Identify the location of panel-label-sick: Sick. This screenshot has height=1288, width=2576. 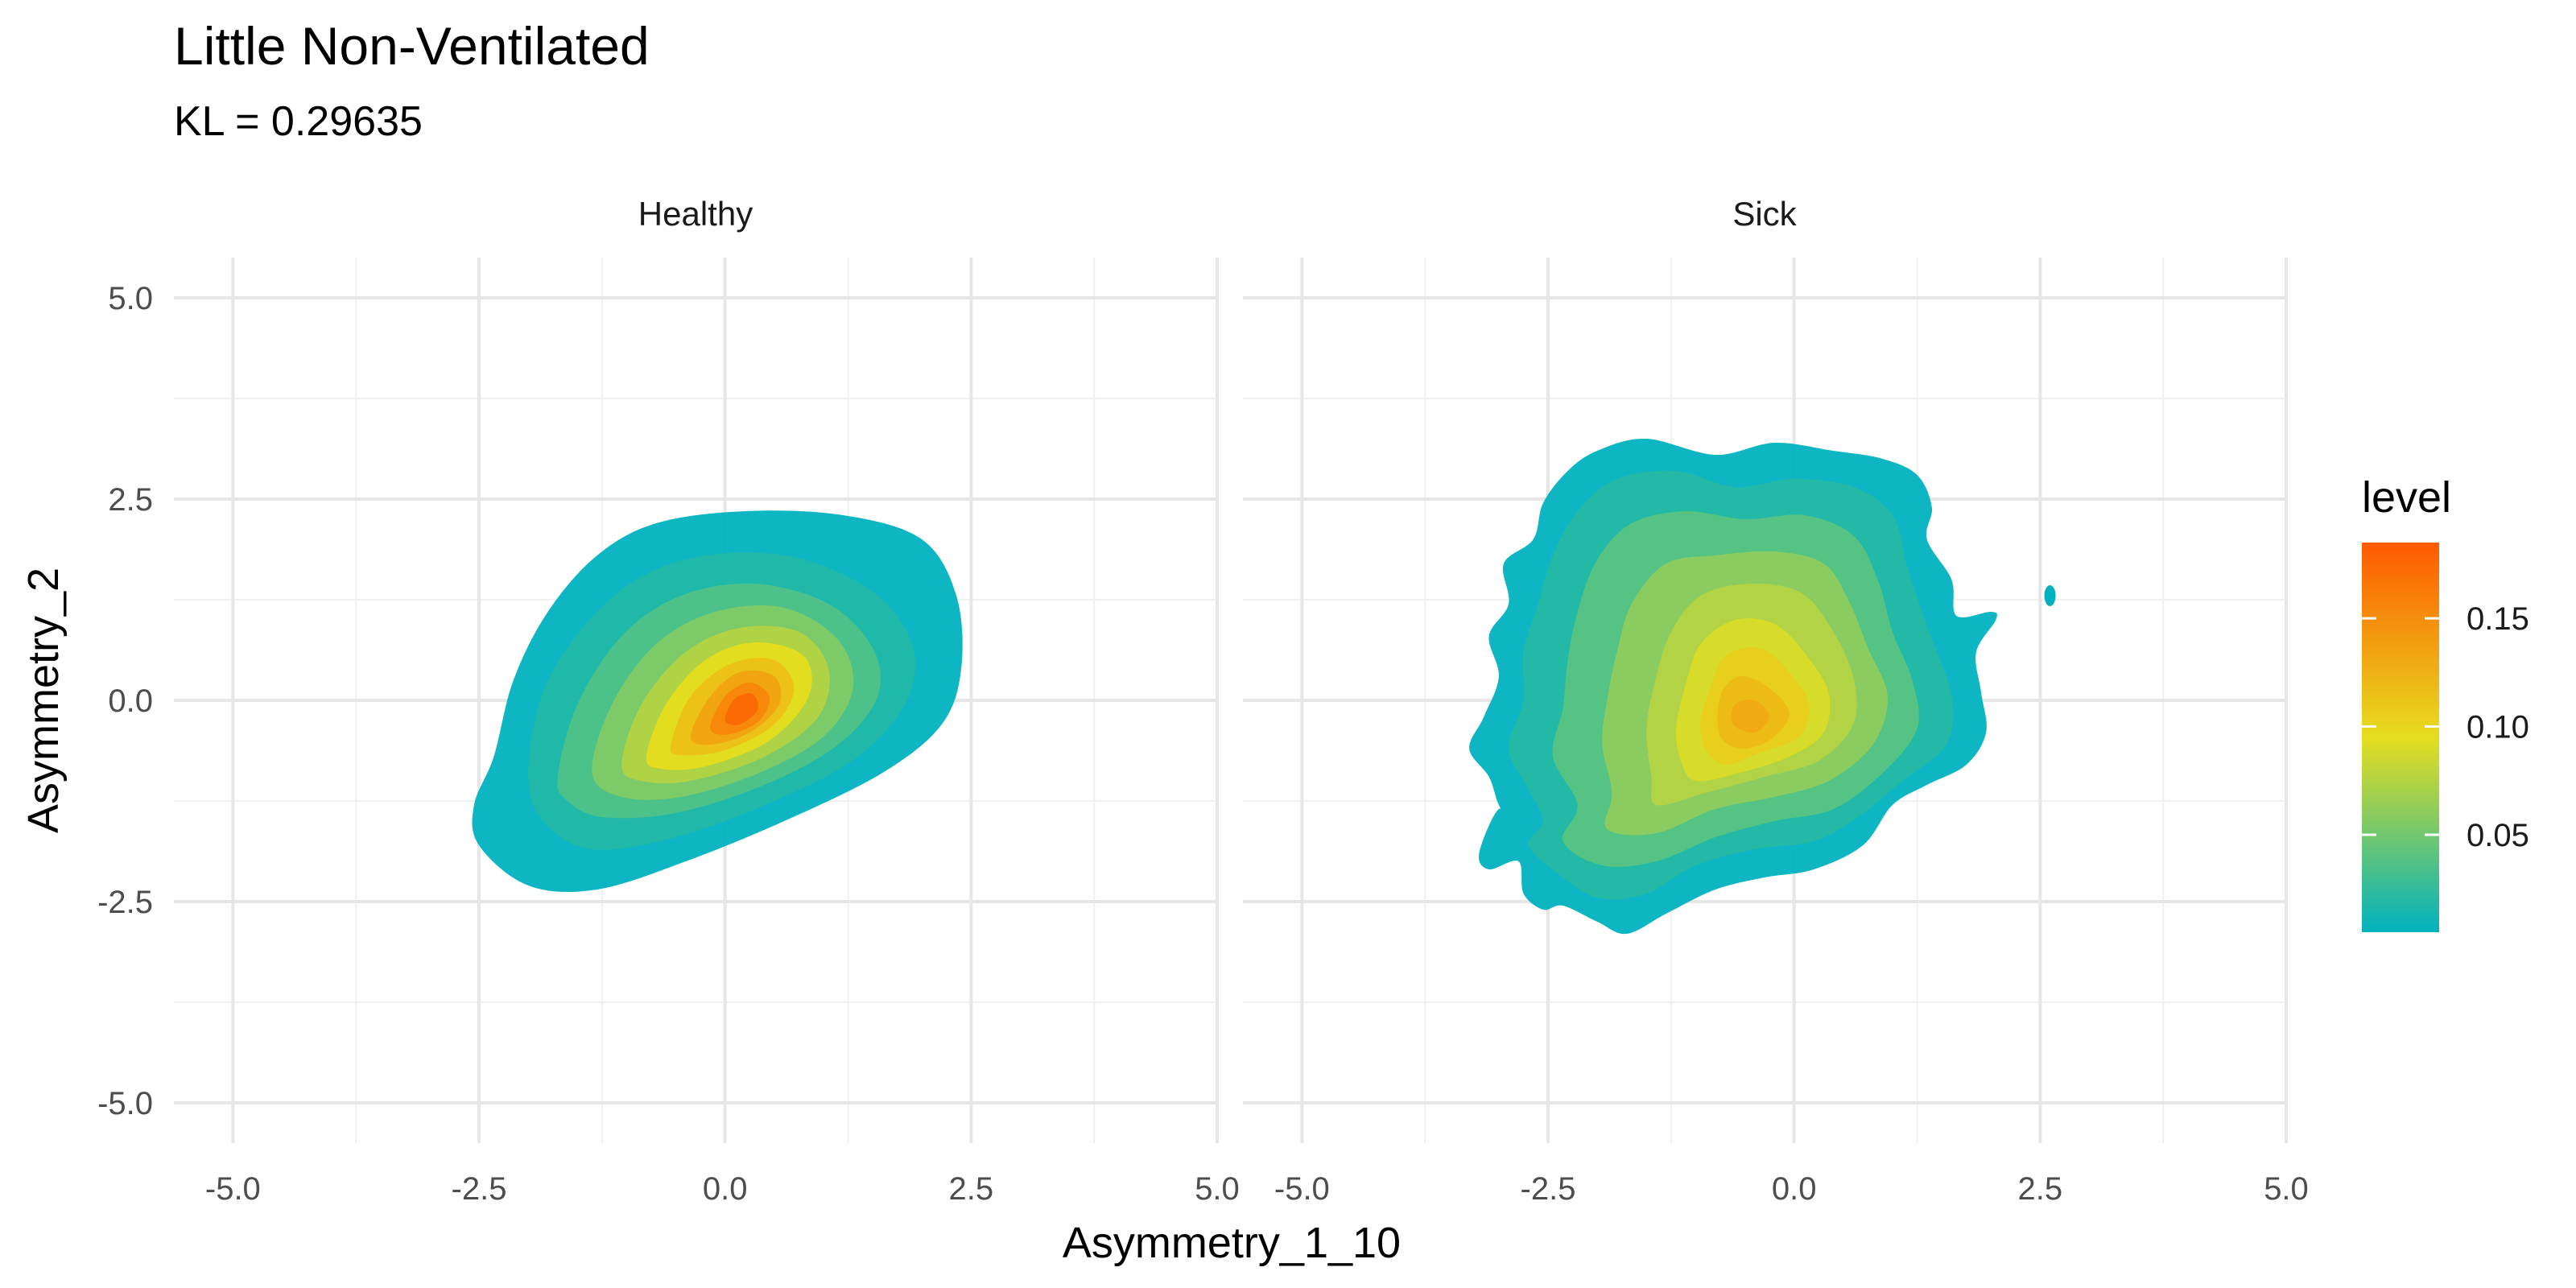
(1765, 214).